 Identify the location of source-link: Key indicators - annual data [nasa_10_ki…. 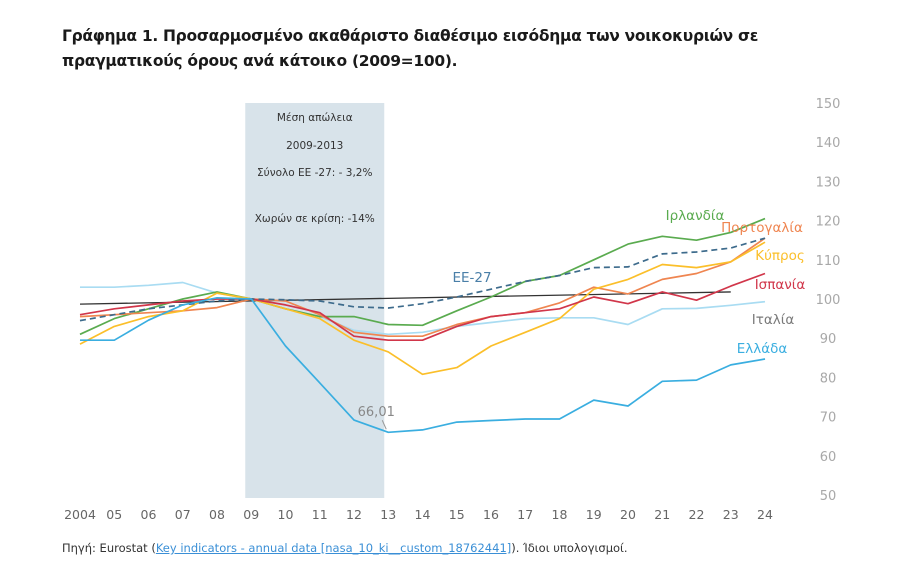
(333, 548).